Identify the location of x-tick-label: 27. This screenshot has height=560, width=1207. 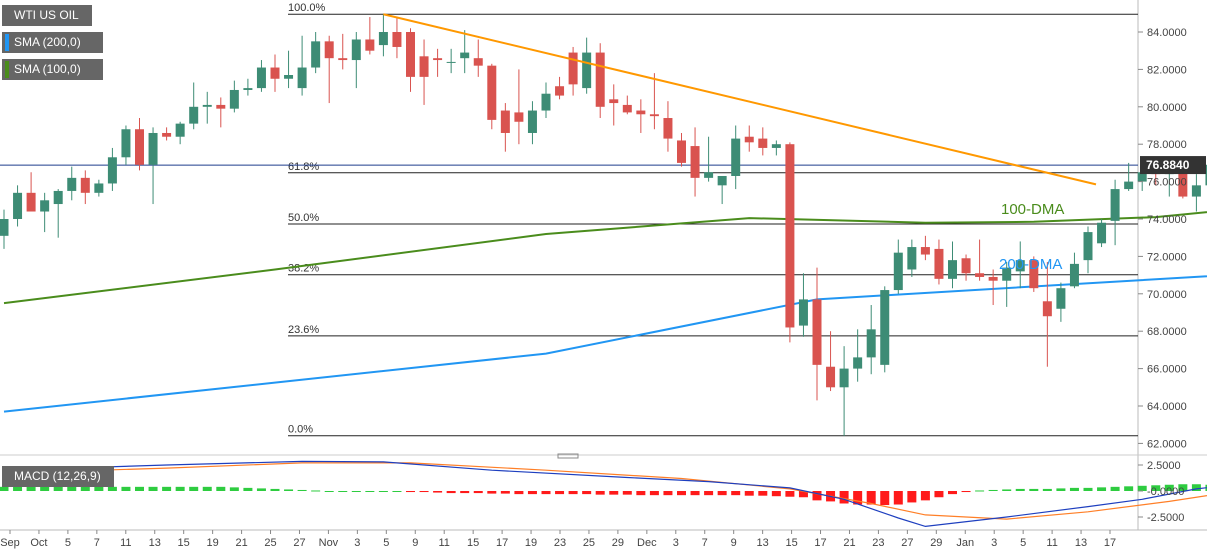
(299, 543).